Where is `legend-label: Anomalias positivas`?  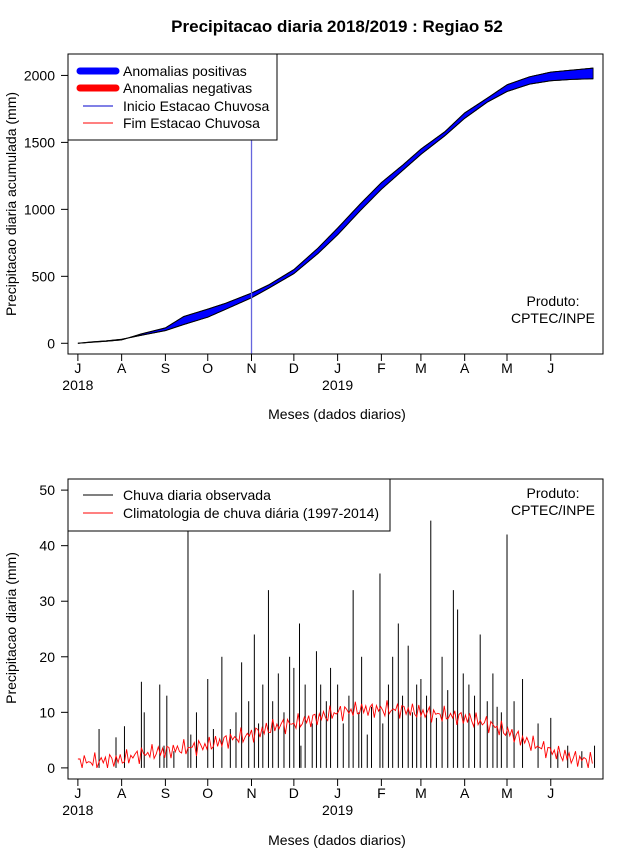
legend-label: Anomalias positivas is located at coordinates (185, 71).